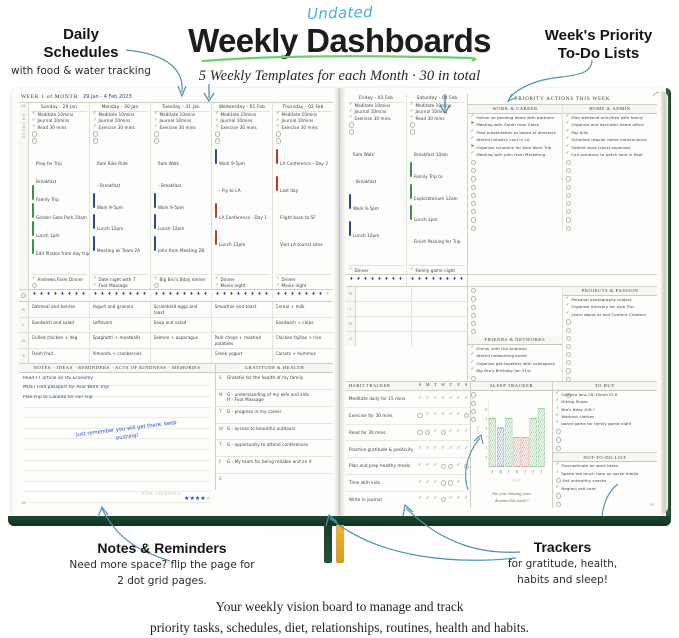 The height and width of the screenshot is (638, 679). What do you see at coordinates (605, 440) in the screenshot?
I see `to-buy-item-empty` at bounding box center [605, 440].